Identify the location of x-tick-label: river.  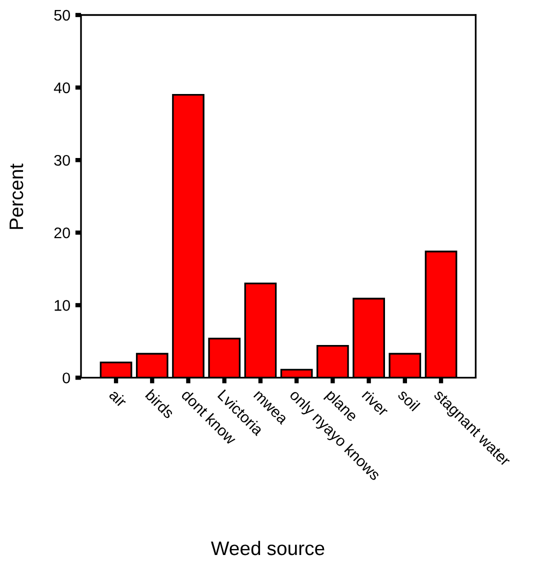
(376, 402).